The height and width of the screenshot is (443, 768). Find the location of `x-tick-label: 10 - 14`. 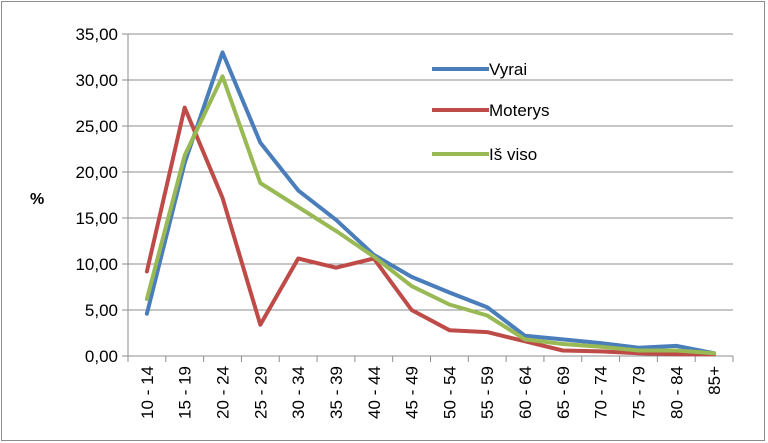

x-tick-label: 10 - 14 is located at coordinates (147, 392).